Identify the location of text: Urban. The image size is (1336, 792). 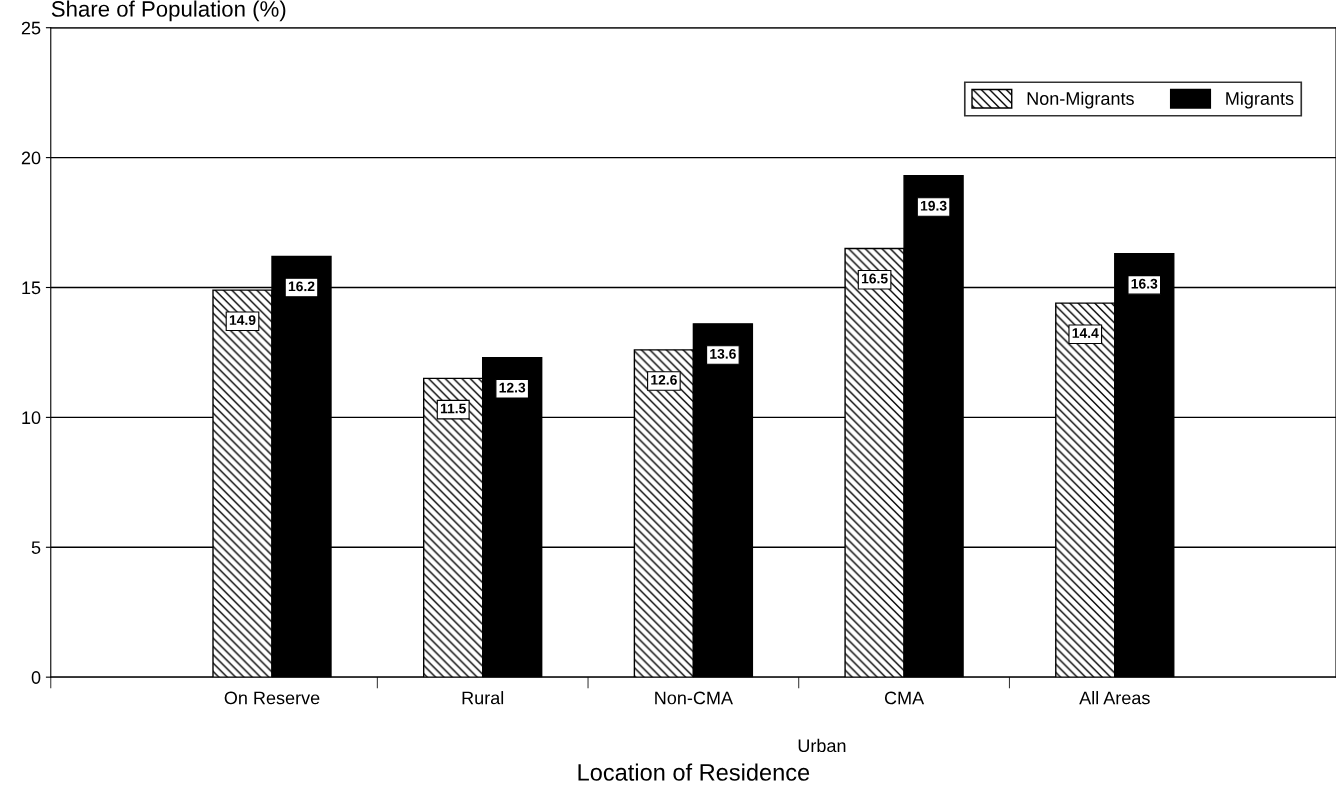
(822, 745).